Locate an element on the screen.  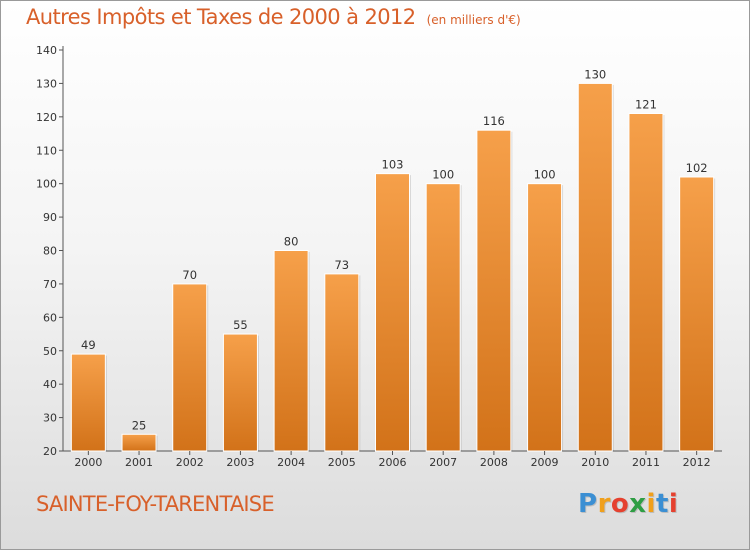
logo-letter: o is located at coordinates (620, 504).